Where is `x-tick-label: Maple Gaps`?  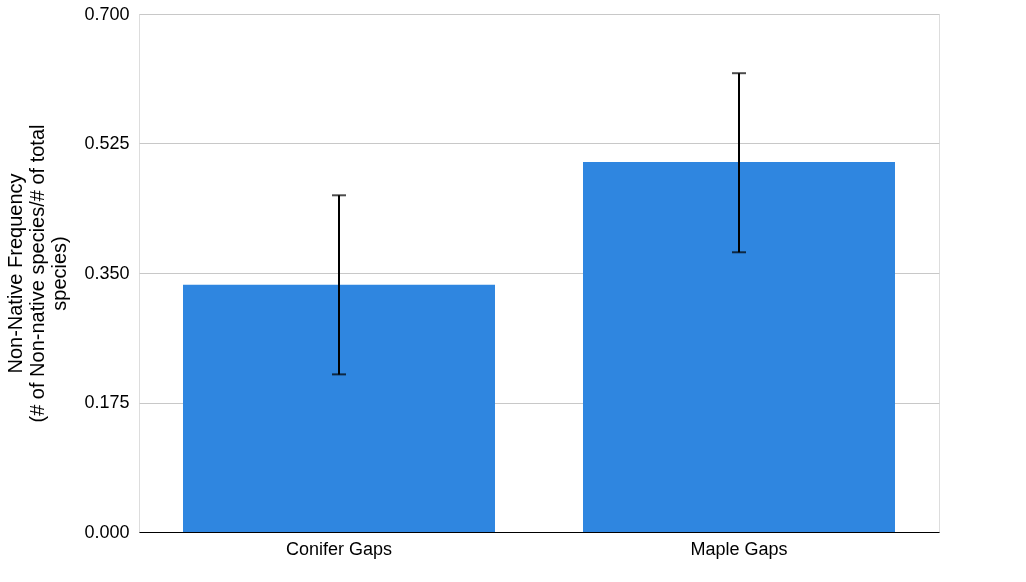
x-tick-label: Maple Gaps is located at coordinates (739, 548).